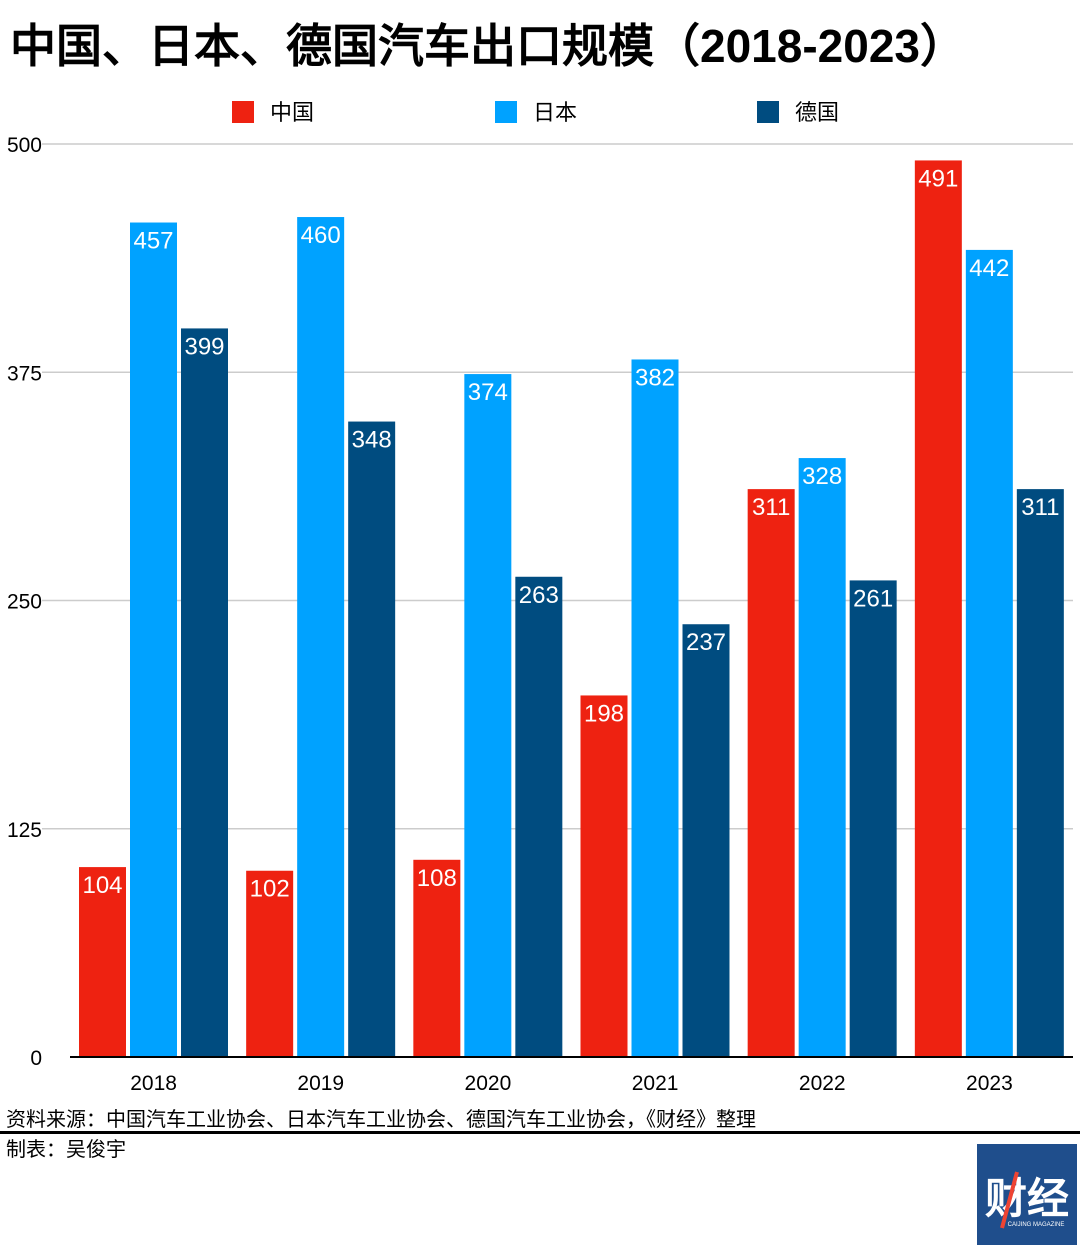 This screenshot has height=1254, width=1080. I want to click on legend: 中国 日本 德国, so click(535, 112).